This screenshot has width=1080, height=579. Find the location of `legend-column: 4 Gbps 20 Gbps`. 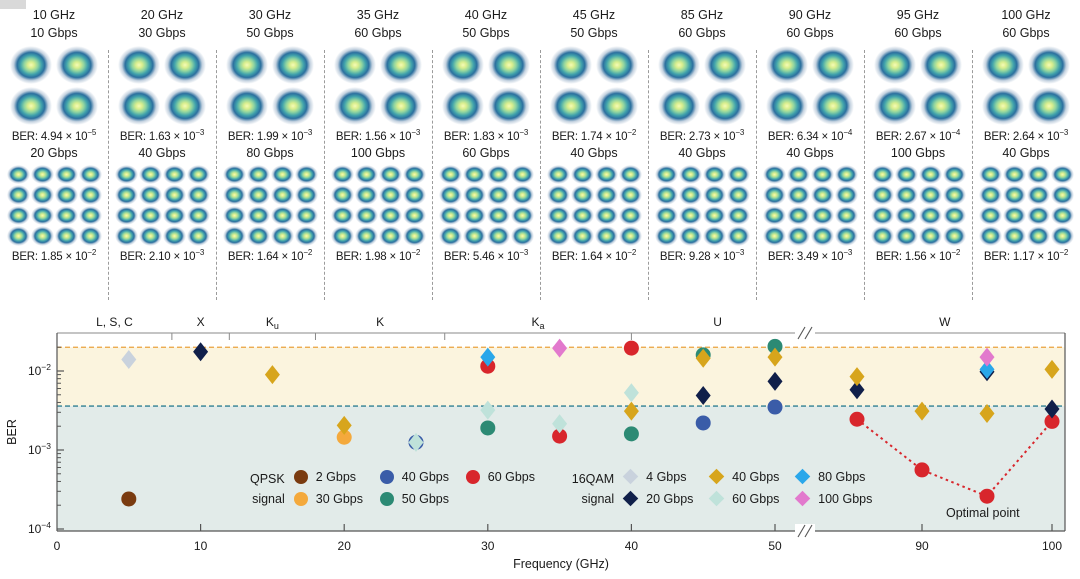

legend-column: 4 Gbps 20 Gbps is located at coordinates (662, 488).